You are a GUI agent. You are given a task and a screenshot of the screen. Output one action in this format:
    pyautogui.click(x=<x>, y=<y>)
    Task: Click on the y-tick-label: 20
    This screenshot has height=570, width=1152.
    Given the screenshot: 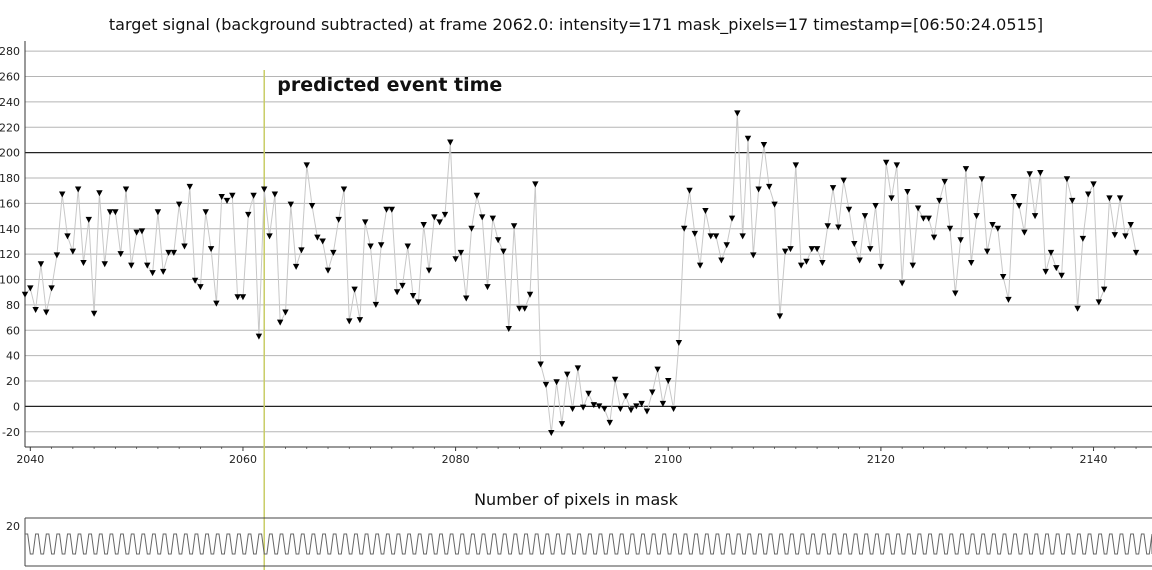 What is the action you would take?
    pyautogui.click(x=13, y=381)
    